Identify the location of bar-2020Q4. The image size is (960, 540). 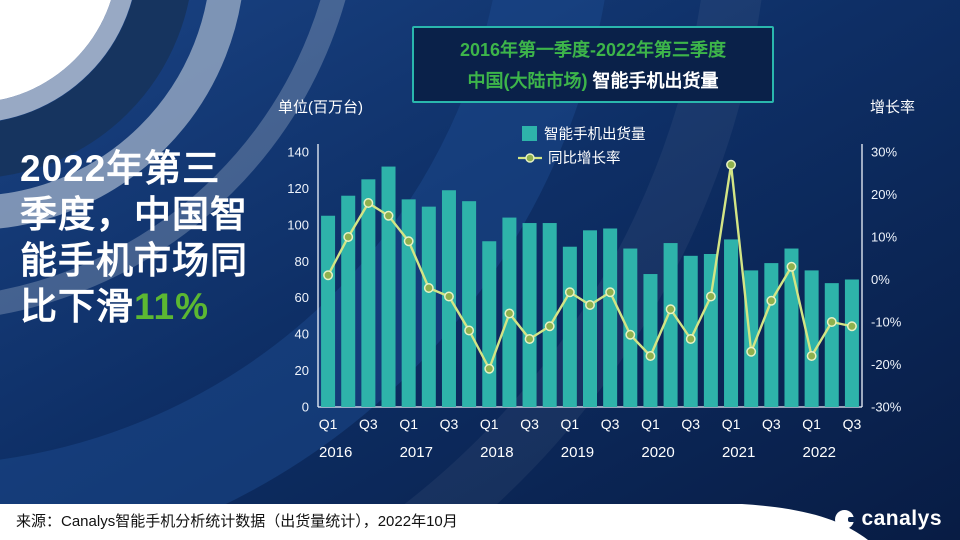
(710, 330).